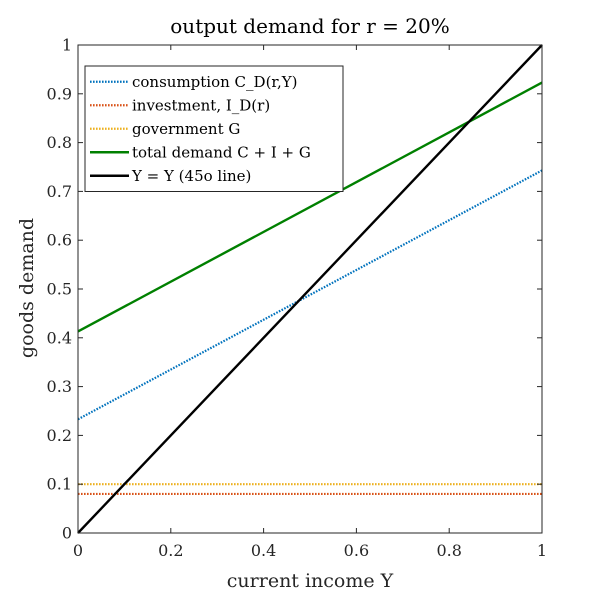  I want to click on y-tick-label: 1, so click(67, 45).